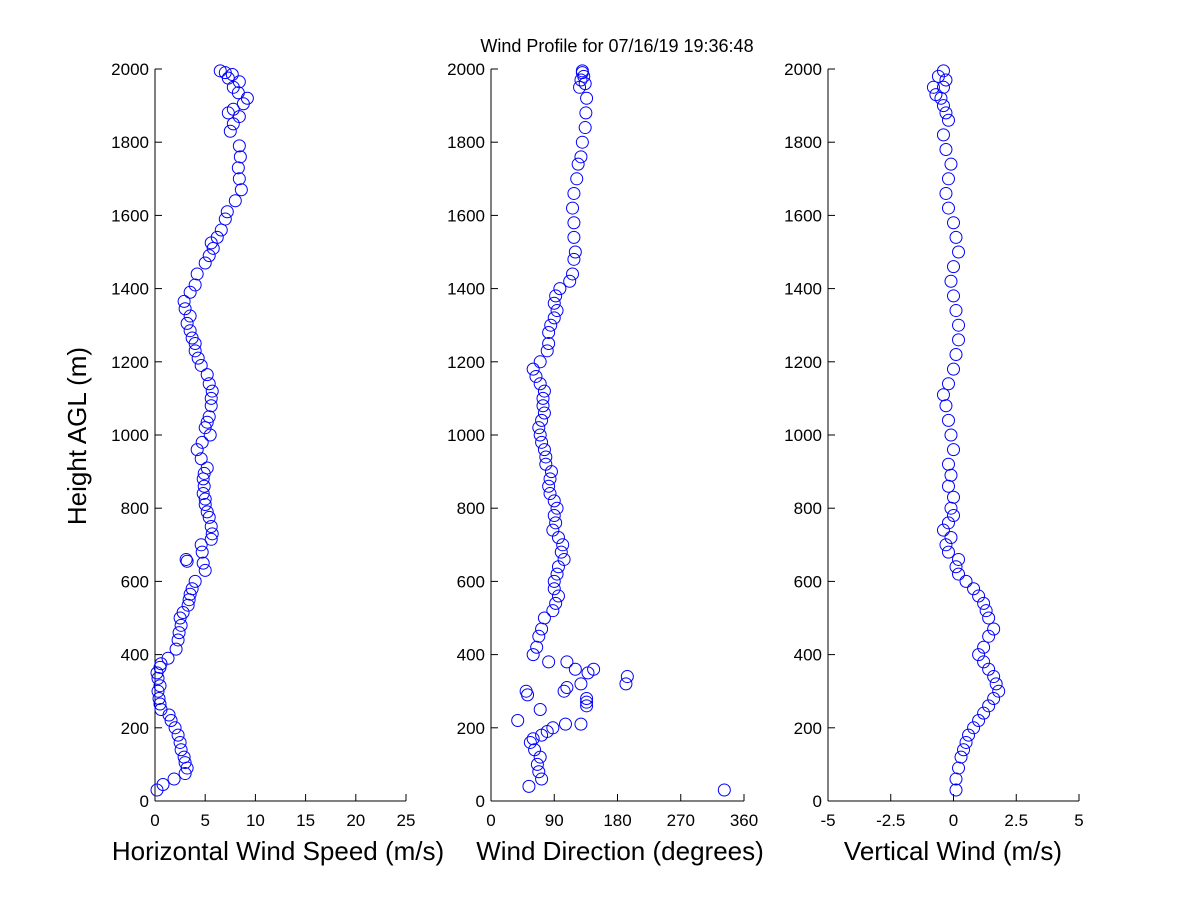 The image size is (1200, 900). Describe the element at coordinates (130, 215) in the screenshot. I see `y-tick-label: 1600` at that location.